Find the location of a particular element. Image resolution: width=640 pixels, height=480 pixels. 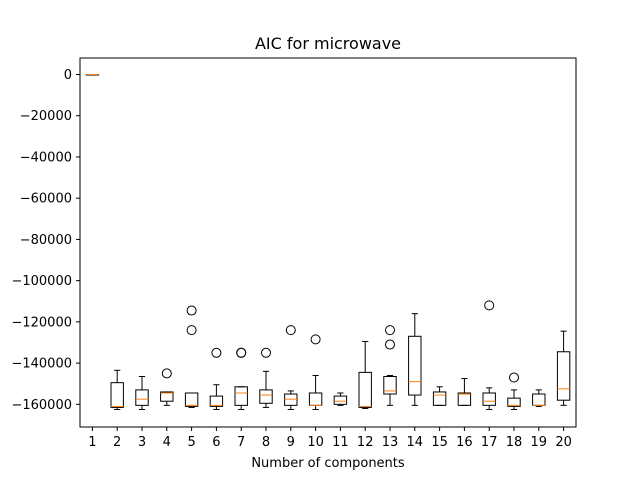

x-tick-label: 3 is located at coordinates (142, 442).